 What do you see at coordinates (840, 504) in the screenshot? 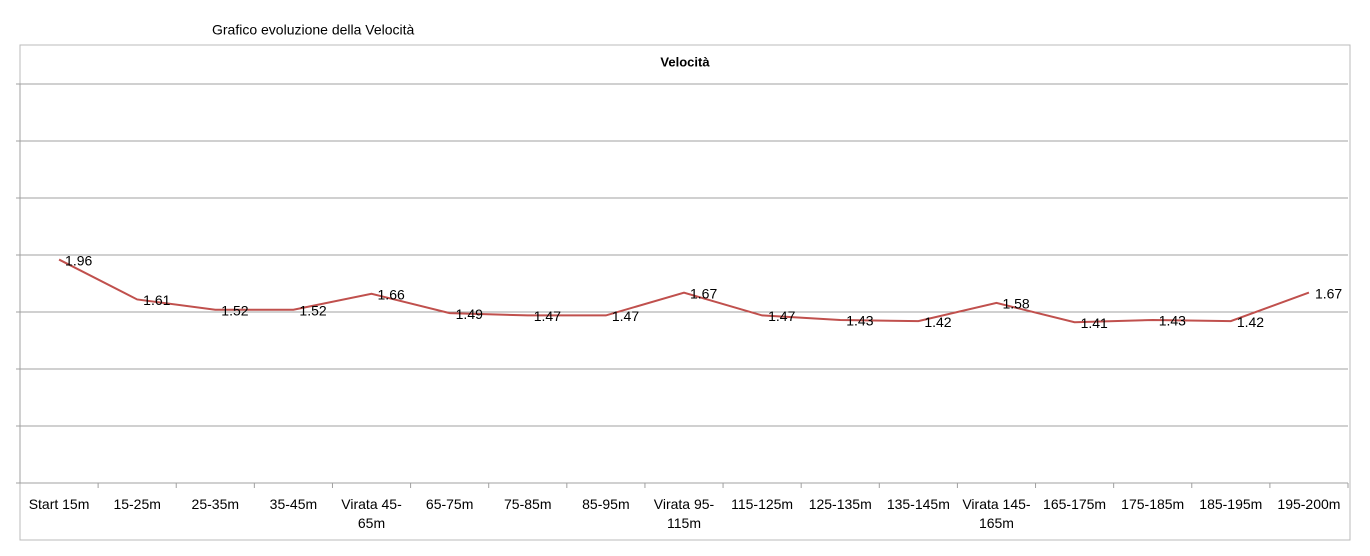
I see `x-tick-label: 125-135m` at bounding box center [840, 504].